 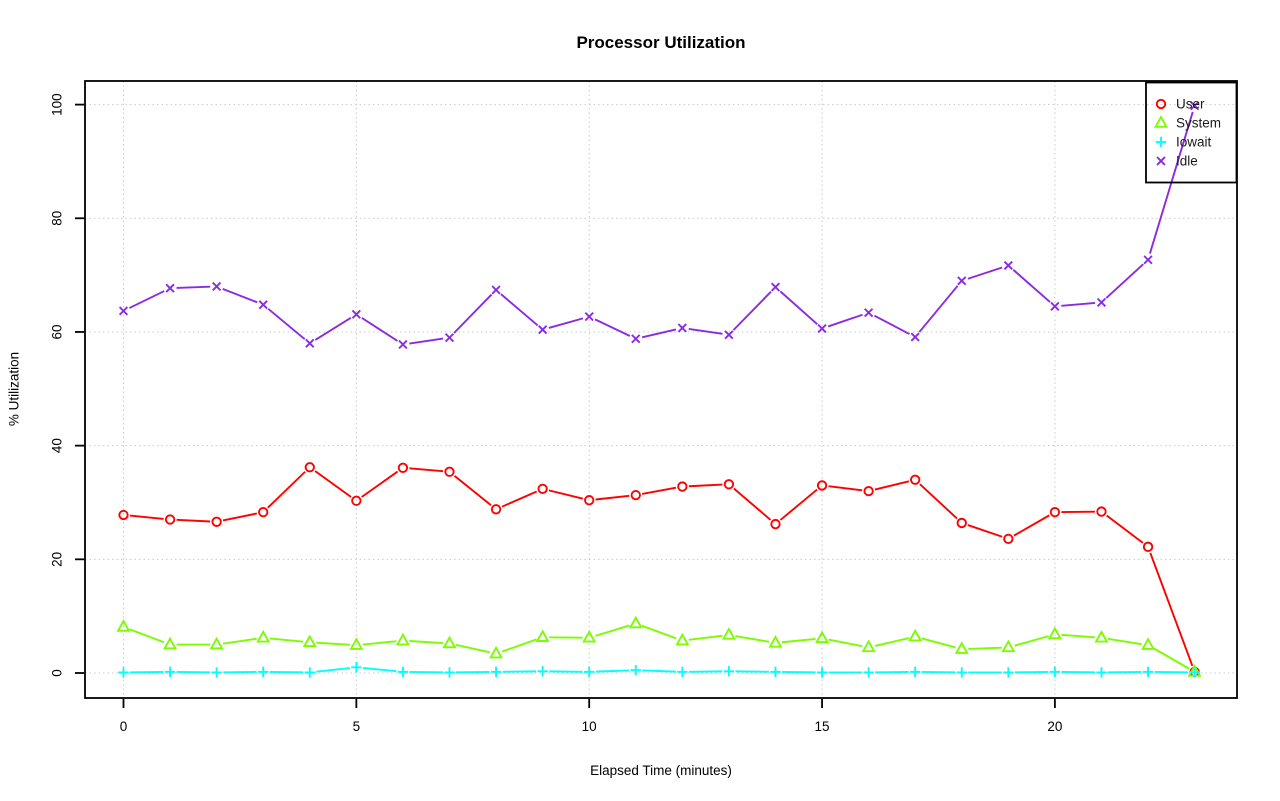 What do you see at coordinates (57, 559) in the screenshot?
I see `y-tick-label: 20` at bounding box center [57, 559].